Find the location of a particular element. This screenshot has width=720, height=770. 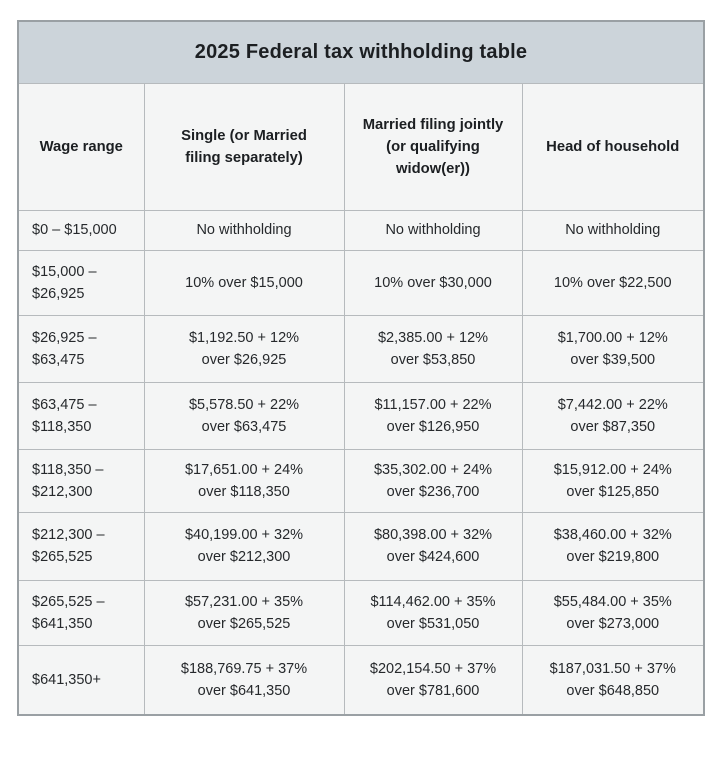

cell-single: $5,578.50 + 22% over $63,475 is located at coordinates (244, 415).